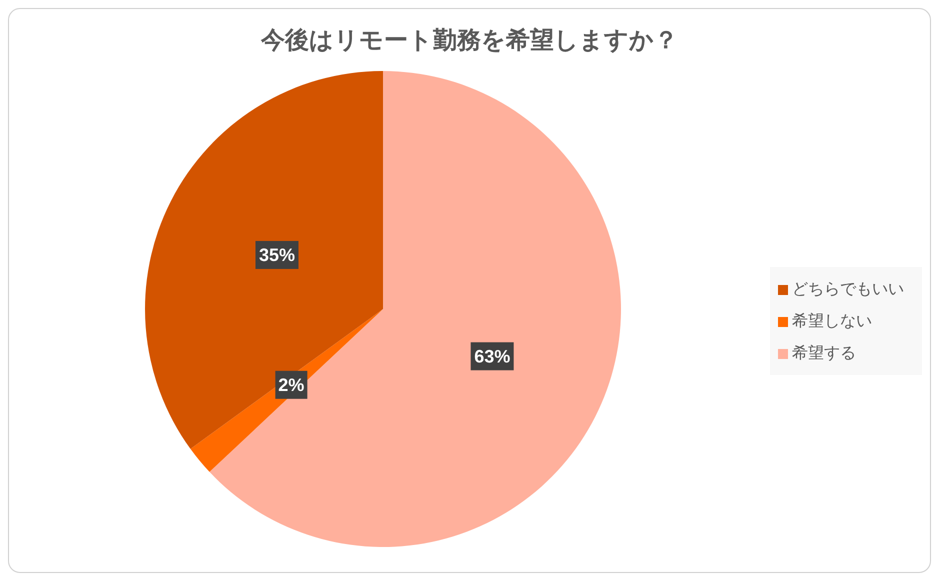  What do you see at coordinates (492, 356) in the screenshot?
I see `data-label: 63%` at bounding box center [492, 356].